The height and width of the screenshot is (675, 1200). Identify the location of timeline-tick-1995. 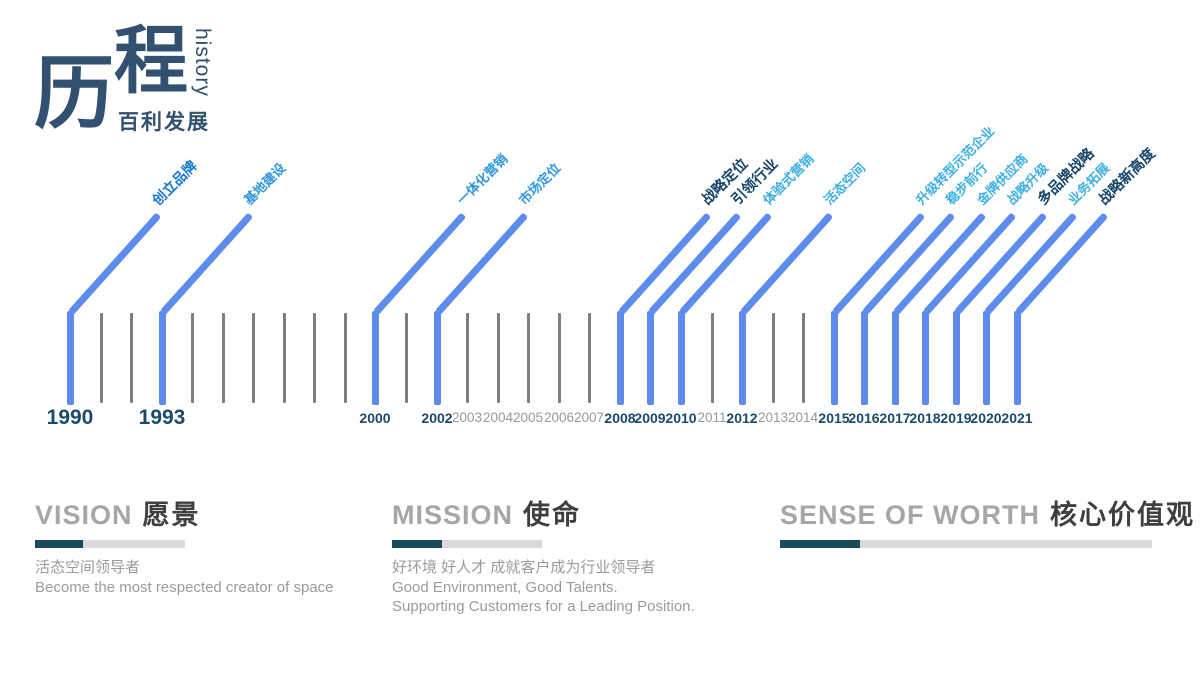
(223, 358).